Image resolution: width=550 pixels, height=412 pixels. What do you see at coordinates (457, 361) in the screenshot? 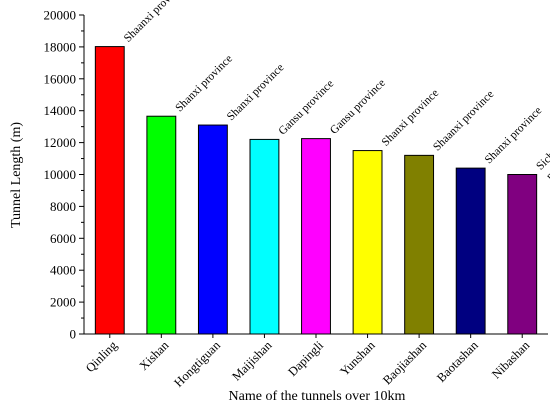
I see `x-category-label: Baotashan` at bounding box center [457, 361].